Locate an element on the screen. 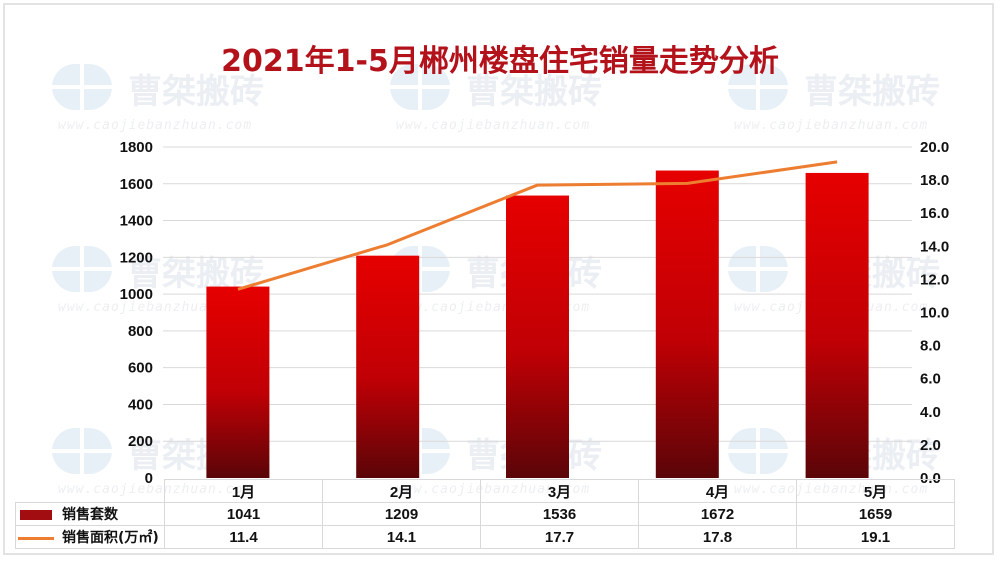  data-cell: 17.7 is located at coordinates (559, 537).